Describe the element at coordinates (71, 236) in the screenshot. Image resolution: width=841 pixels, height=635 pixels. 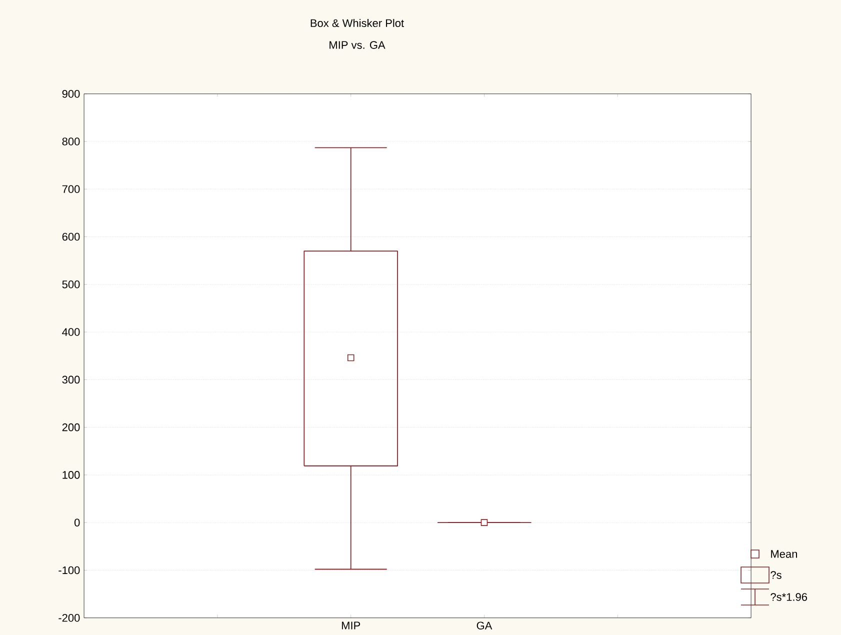
I see `y-tick-label: 600` at that location.